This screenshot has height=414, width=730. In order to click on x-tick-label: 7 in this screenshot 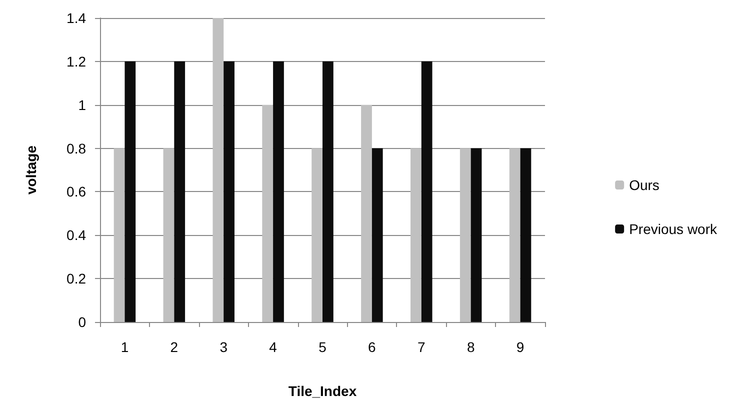, I will do `click(421, 347)`.